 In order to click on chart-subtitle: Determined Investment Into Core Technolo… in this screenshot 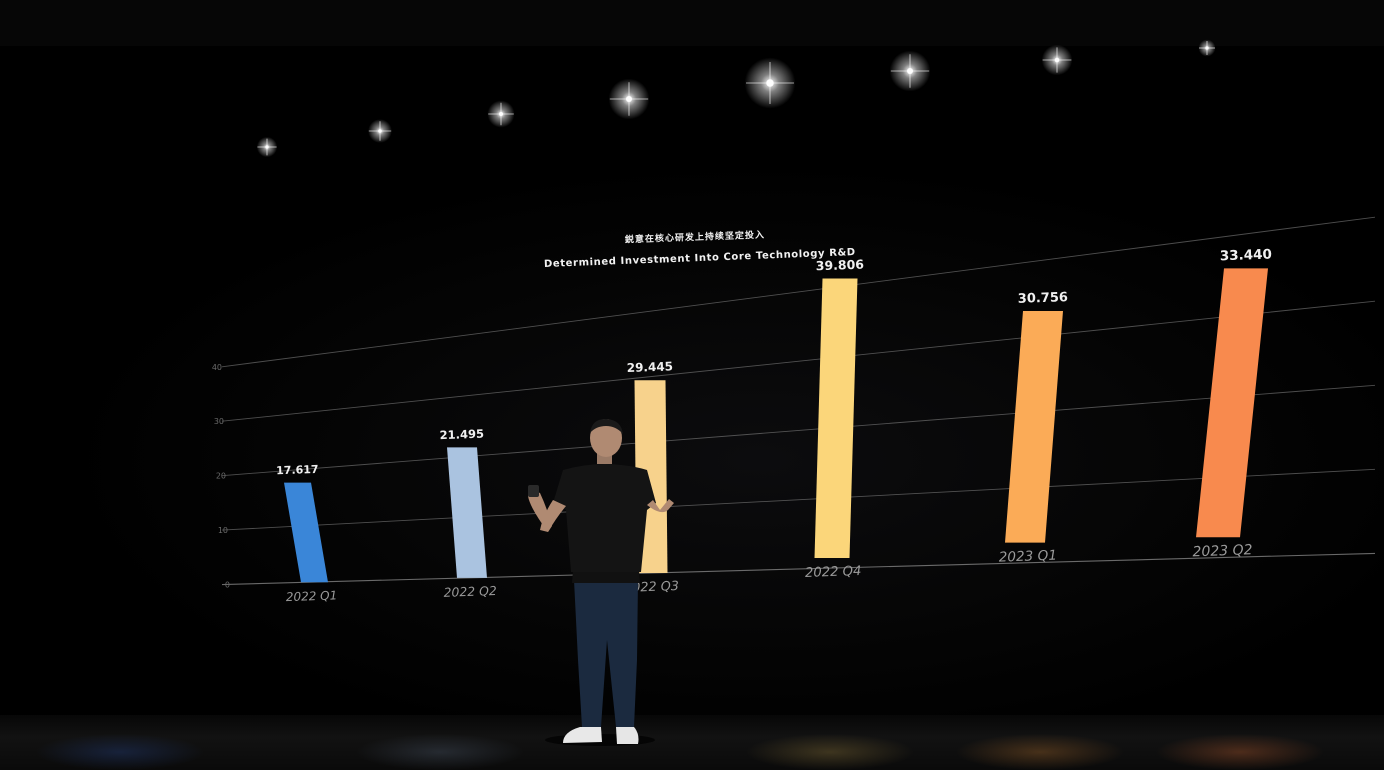, I will do `click(700, 258)`.